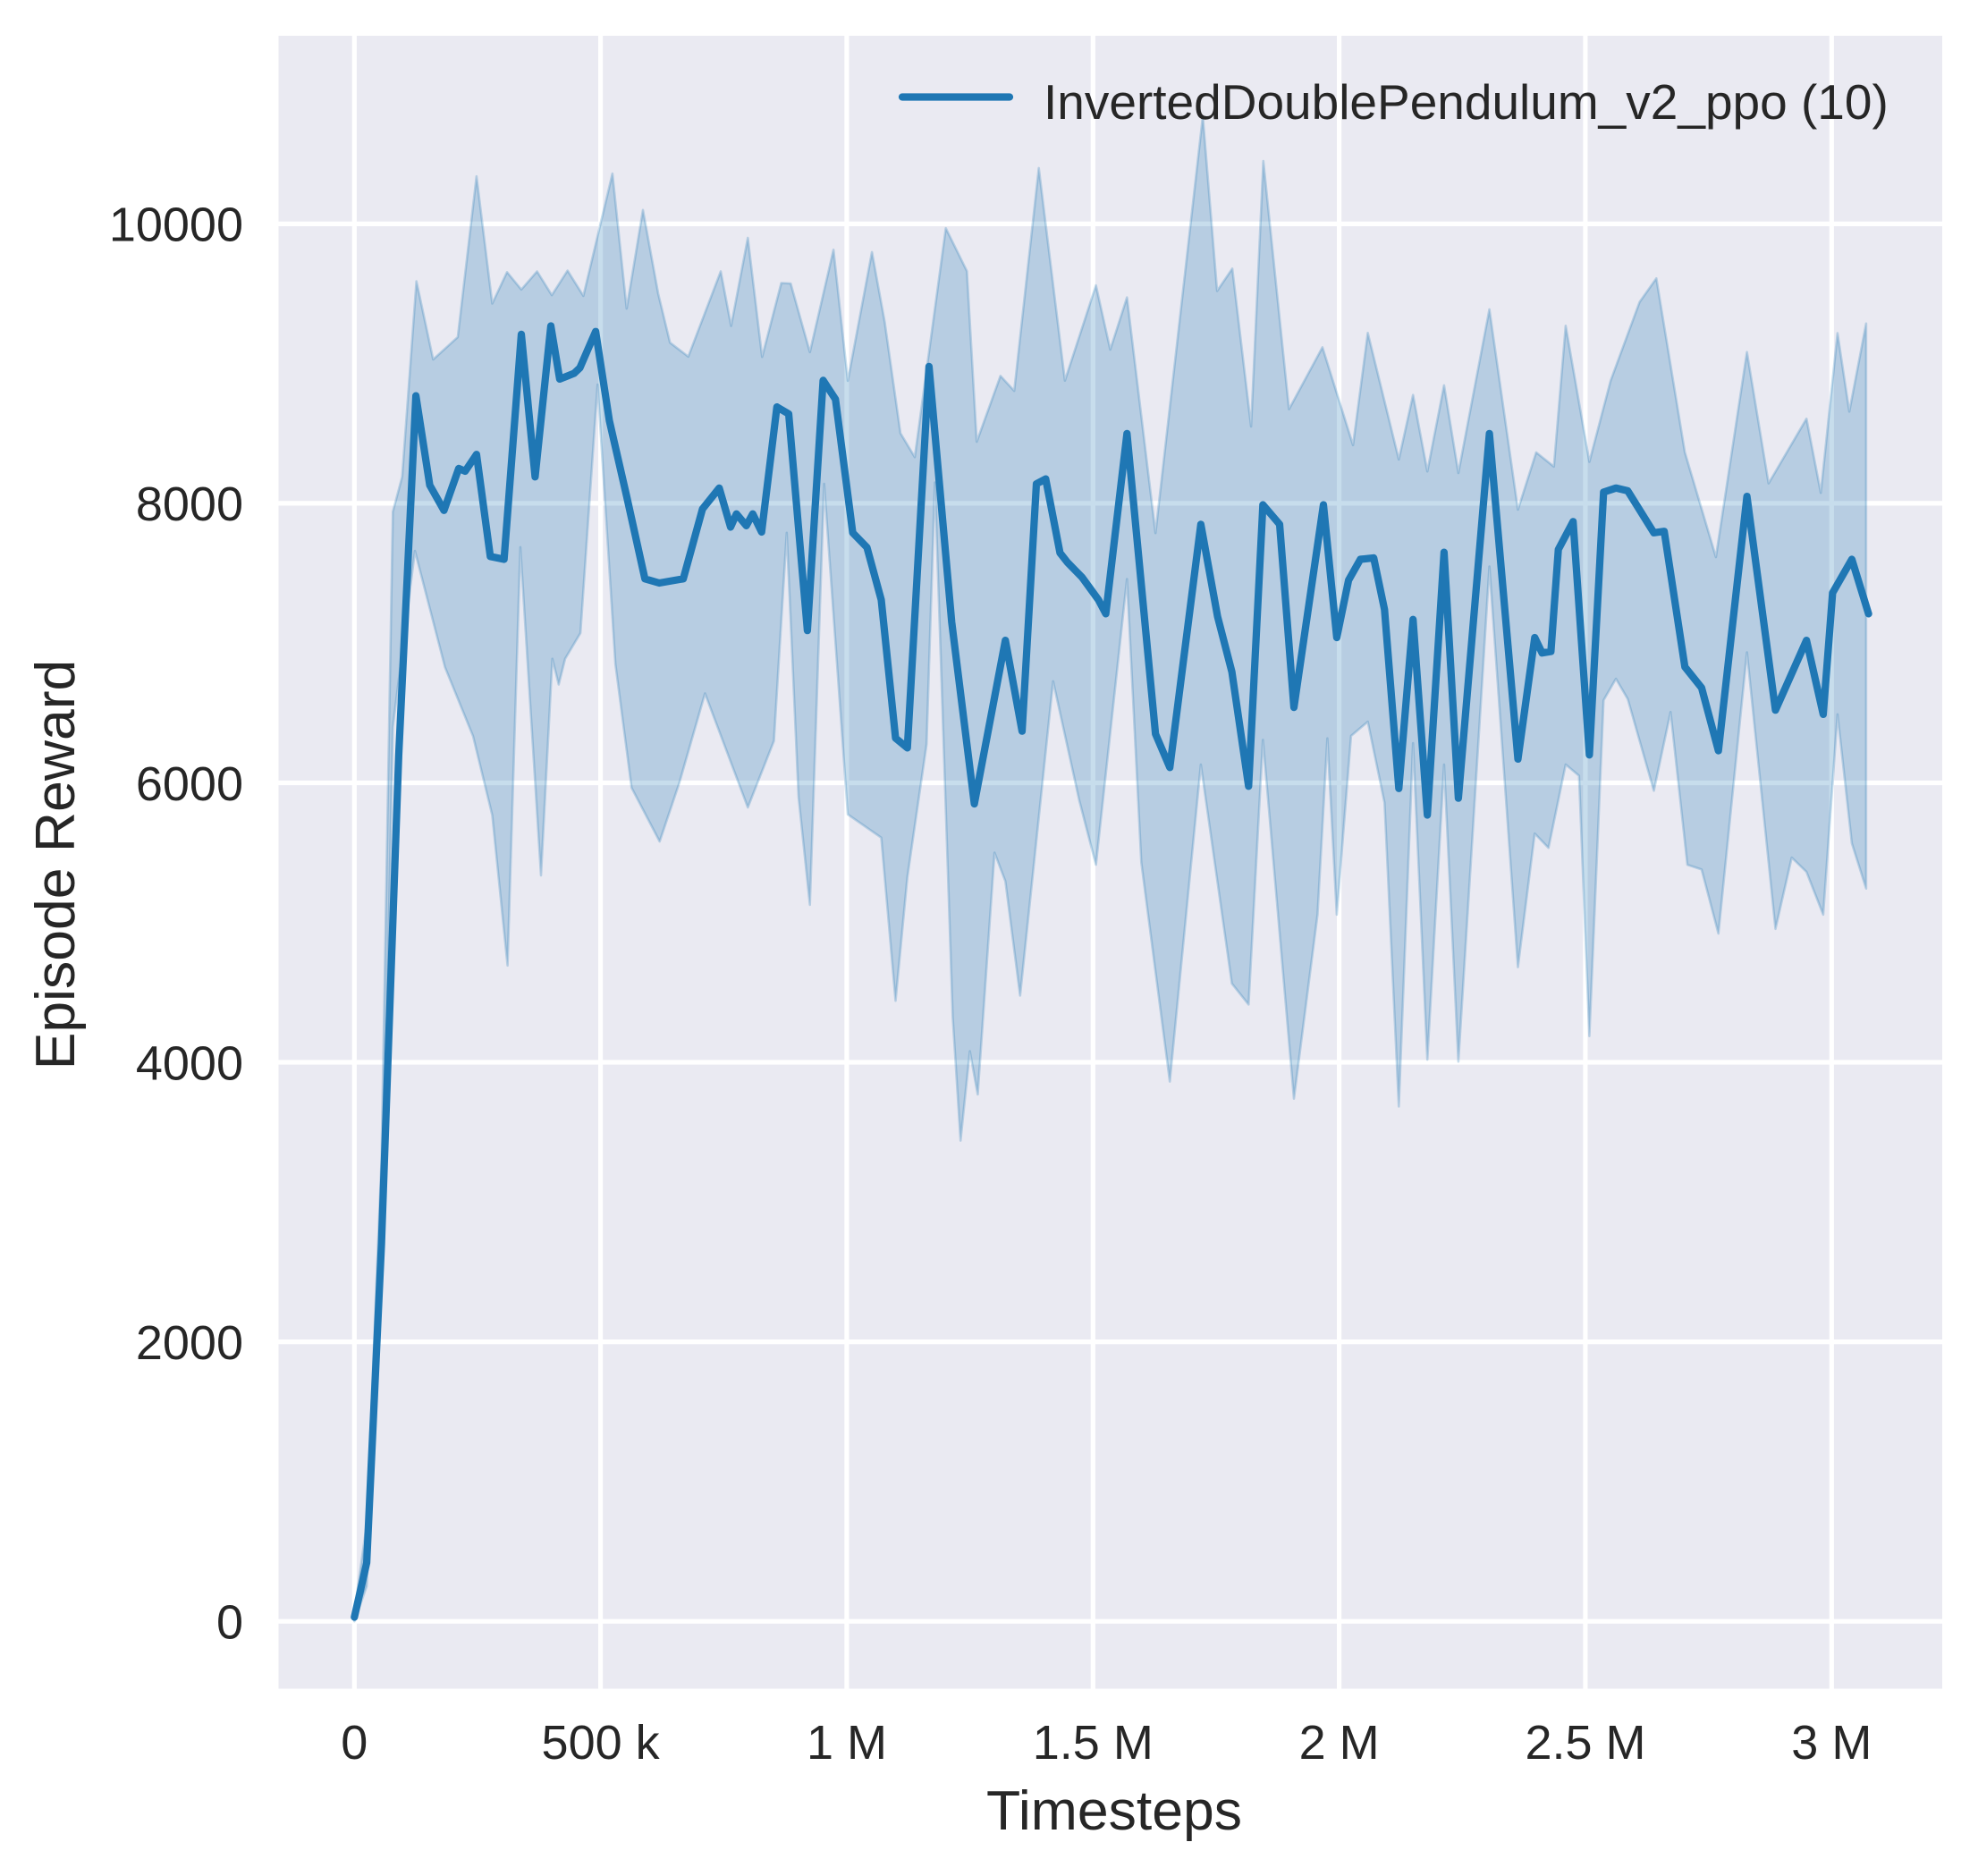 The width and height of the screenshot is (1978, 1876). I want to click on svg-text: Timesteps, so click(1114, 1811).